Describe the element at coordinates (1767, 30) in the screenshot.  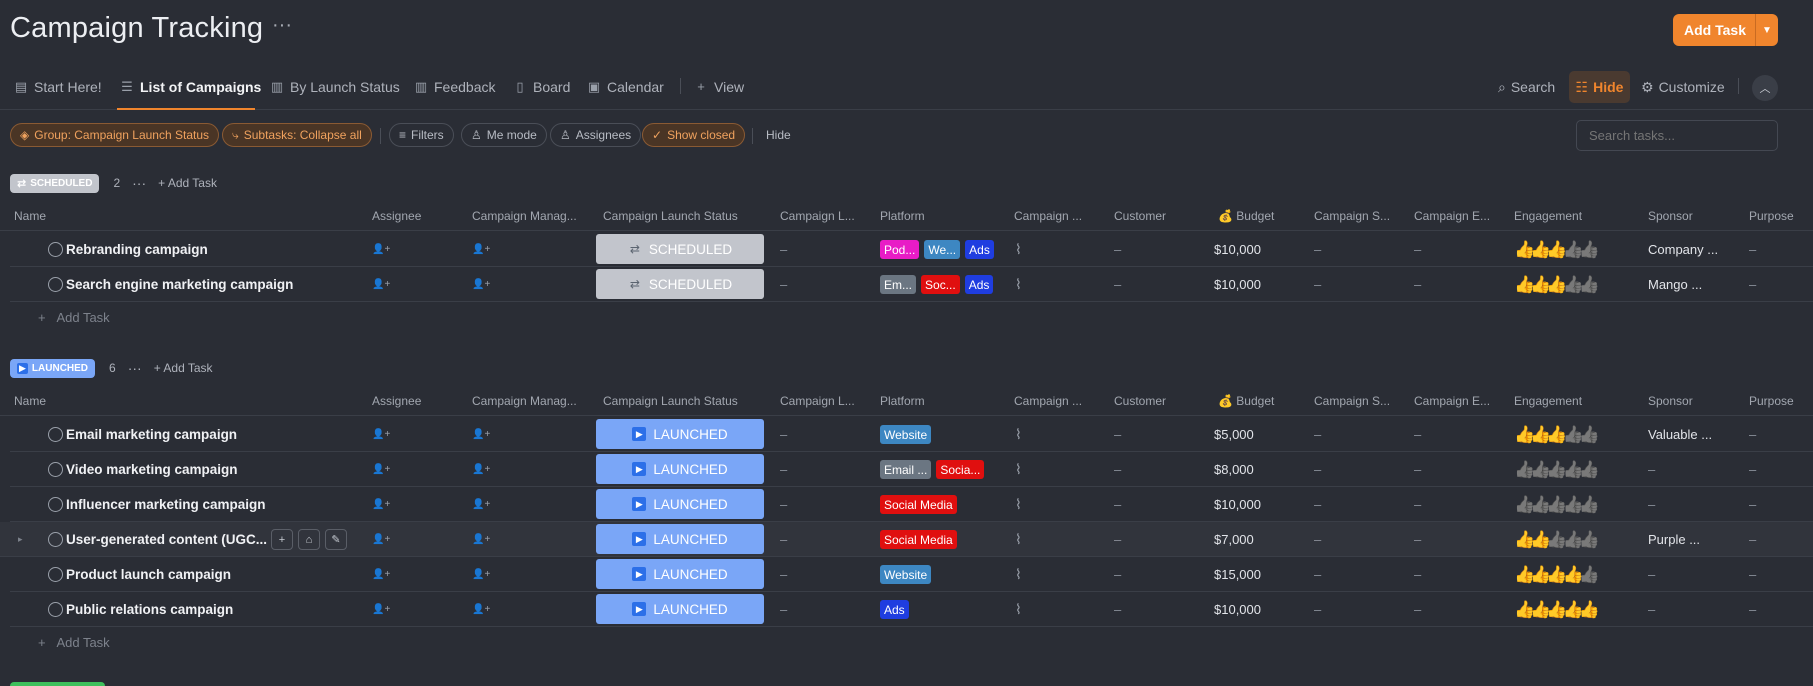
I see `chevron-down-icon: ▼` at that location.